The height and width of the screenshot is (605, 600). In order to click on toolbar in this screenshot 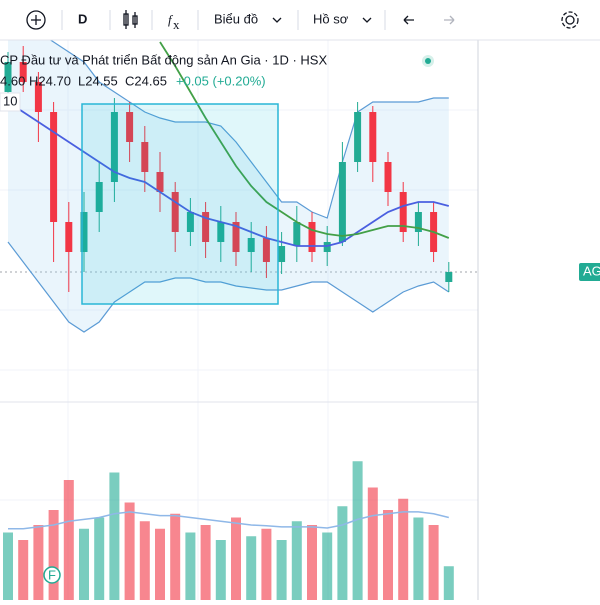, I will do `click(300, 20)`.